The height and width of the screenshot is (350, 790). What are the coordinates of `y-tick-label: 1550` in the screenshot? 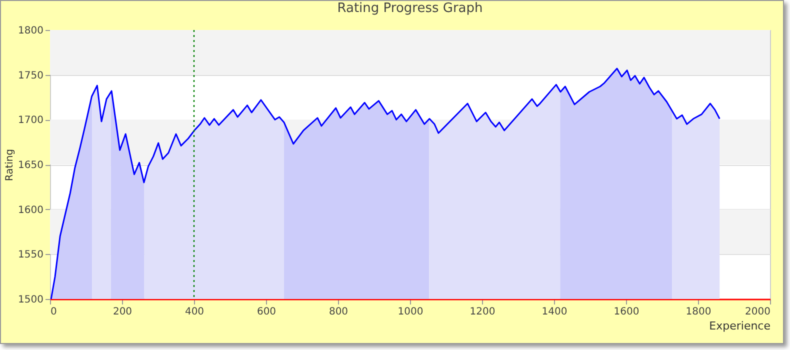 It's located at (31, 255).